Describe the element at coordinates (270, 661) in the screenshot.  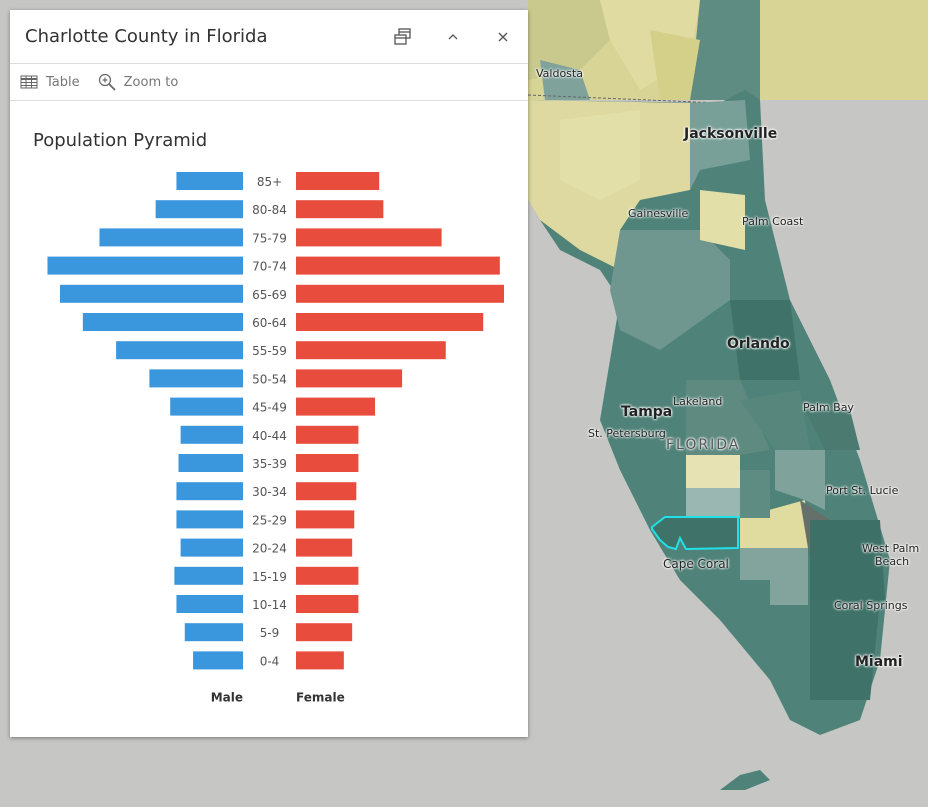
I see `age-label: 0-4` at that location.